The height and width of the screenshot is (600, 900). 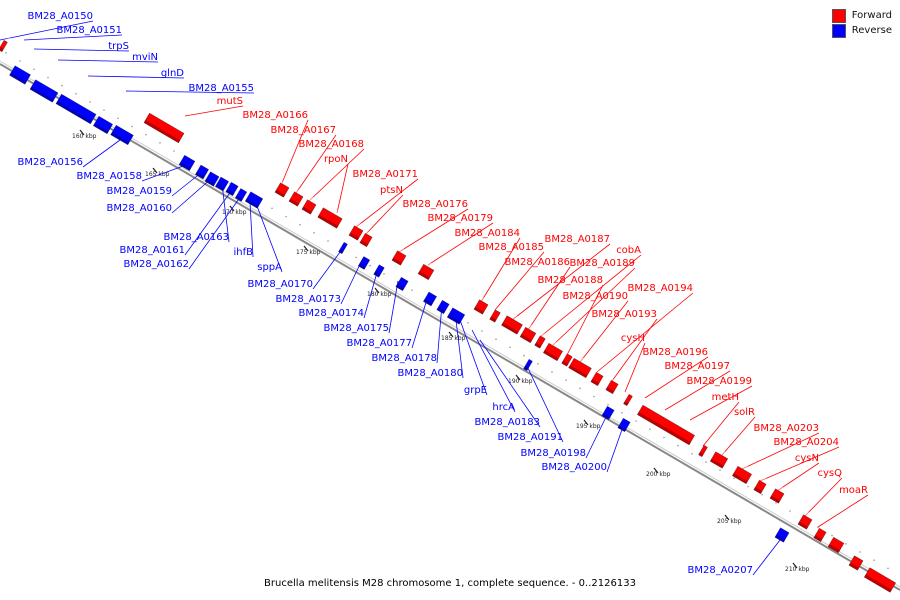 What do you see at coordinates (838, 15) in the screenshot?
I see `forward-swatch` at bounding box center [838, 15].